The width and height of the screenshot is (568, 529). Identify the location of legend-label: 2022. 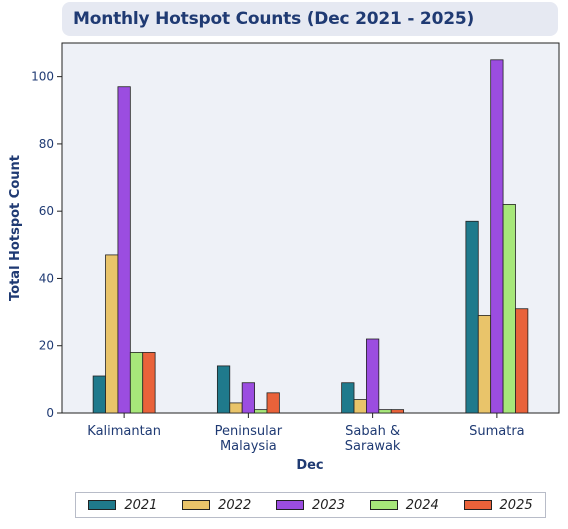
(235, 505).